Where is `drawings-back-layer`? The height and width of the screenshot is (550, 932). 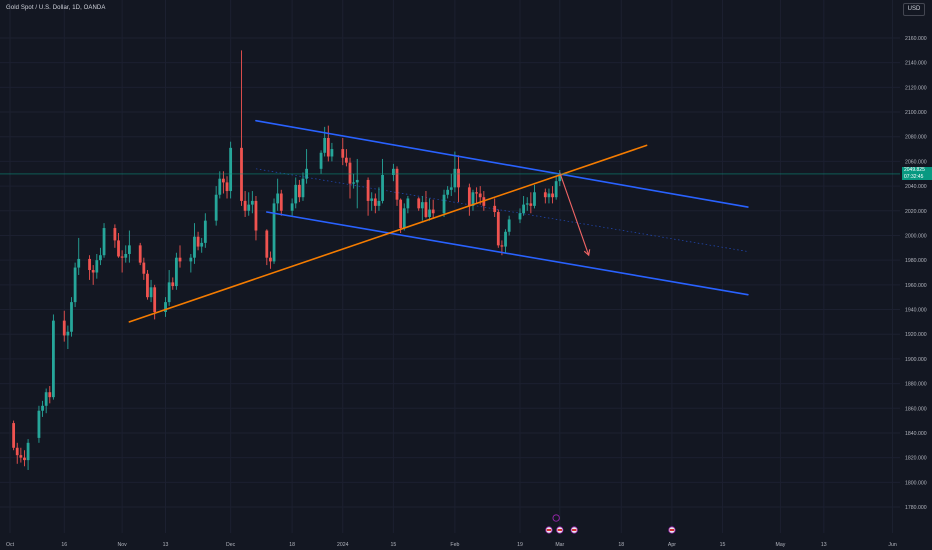
drawings-back-layer is located at coordinates (501, 210).